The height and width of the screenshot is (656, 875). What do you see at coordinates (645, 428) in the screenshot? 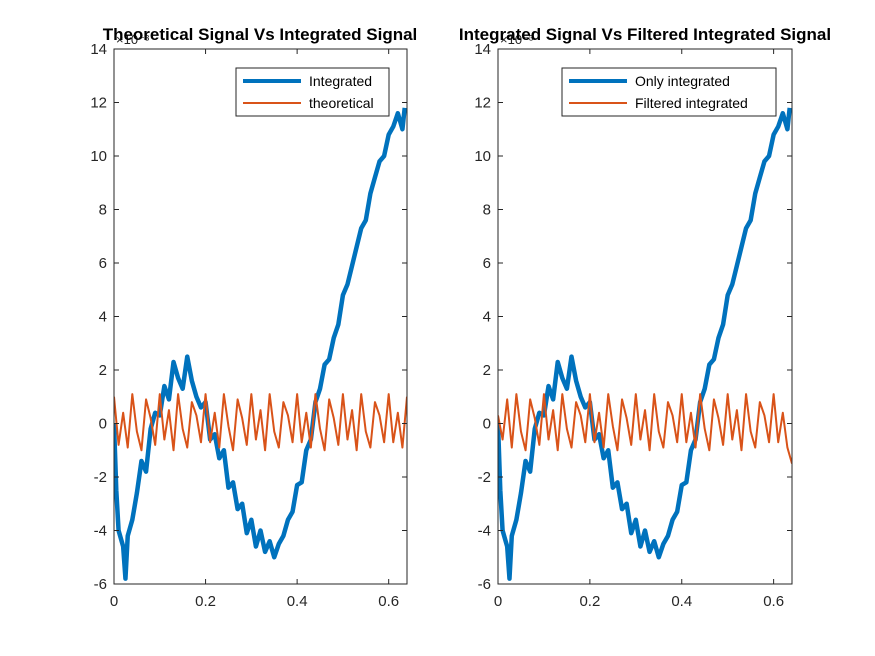
I see `series-line-filtered-integrated` at bounding box center [645, 428].